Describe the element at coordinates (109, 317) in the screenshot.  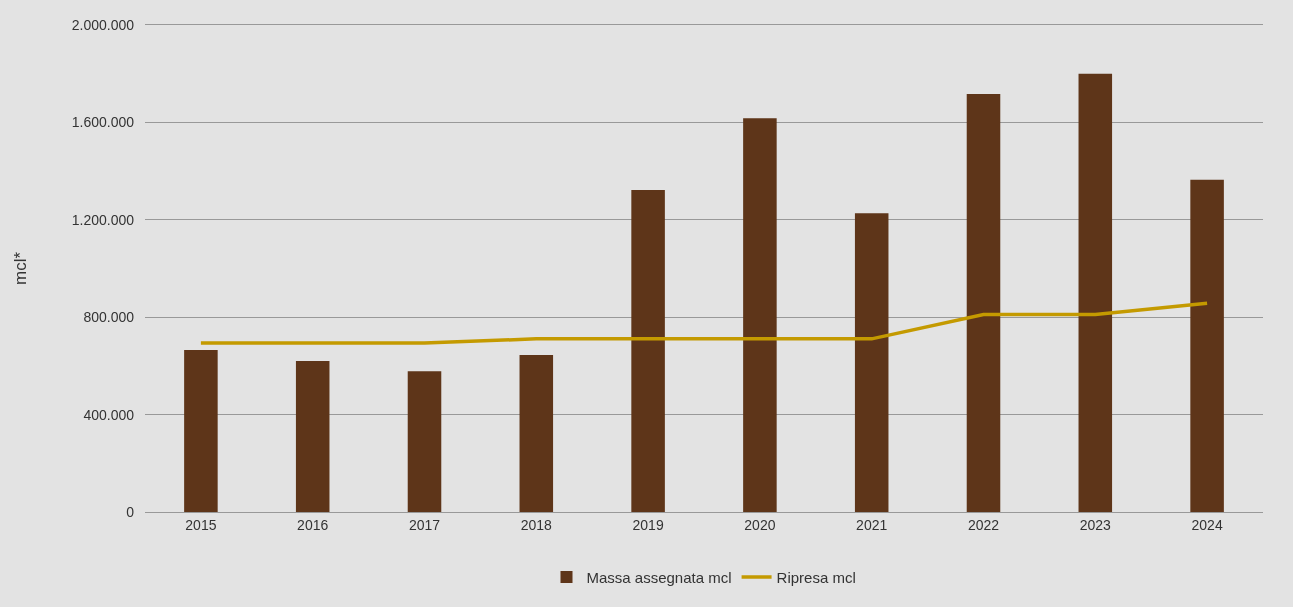
I see `y-tick-label: 800.000` at that location.